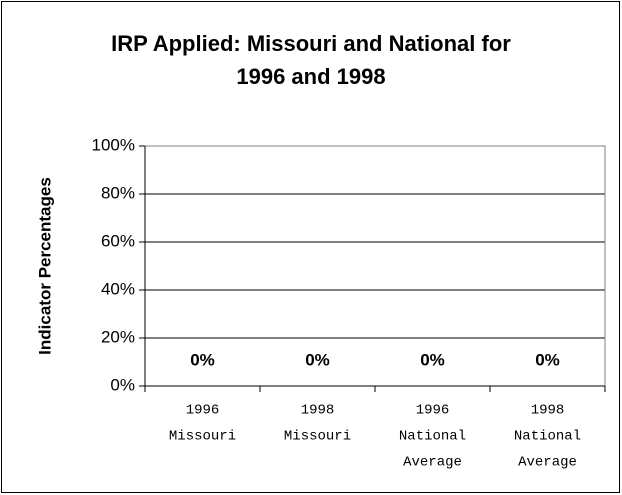 The image size is (622, 495). I want to click on y-tick-label: 0%, so click(122, 384).